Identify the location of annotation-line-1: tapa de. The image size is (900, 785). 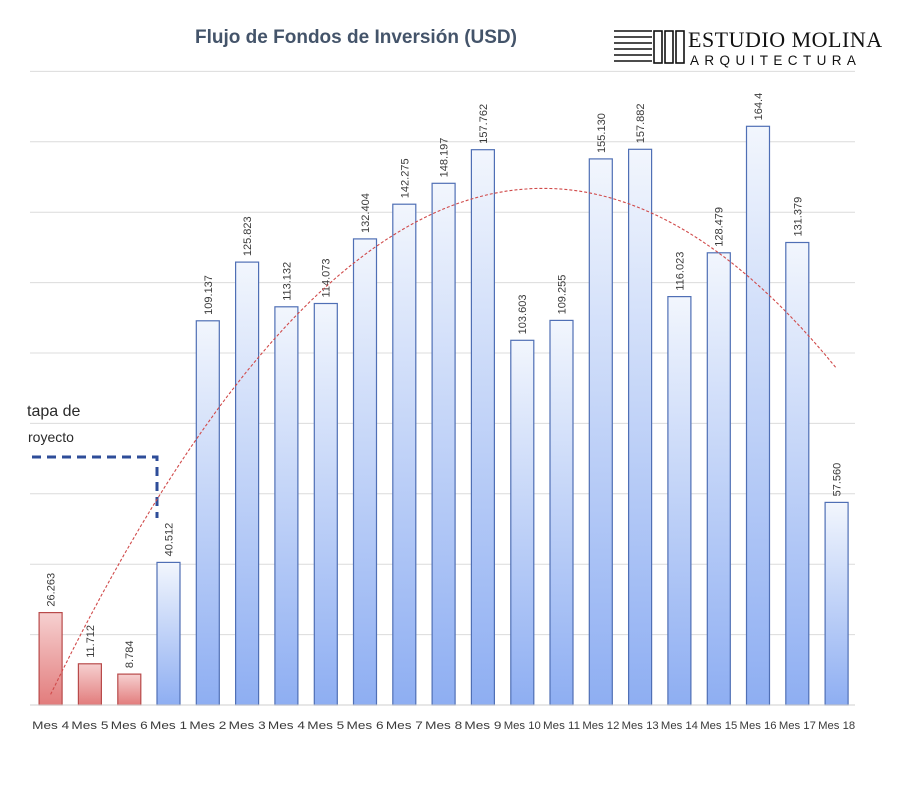
(53, 411).